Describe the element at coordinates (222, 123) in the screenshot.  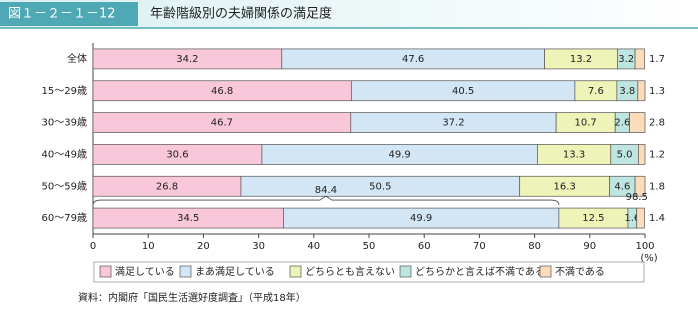
I see `data-label: 46.7` at that location.